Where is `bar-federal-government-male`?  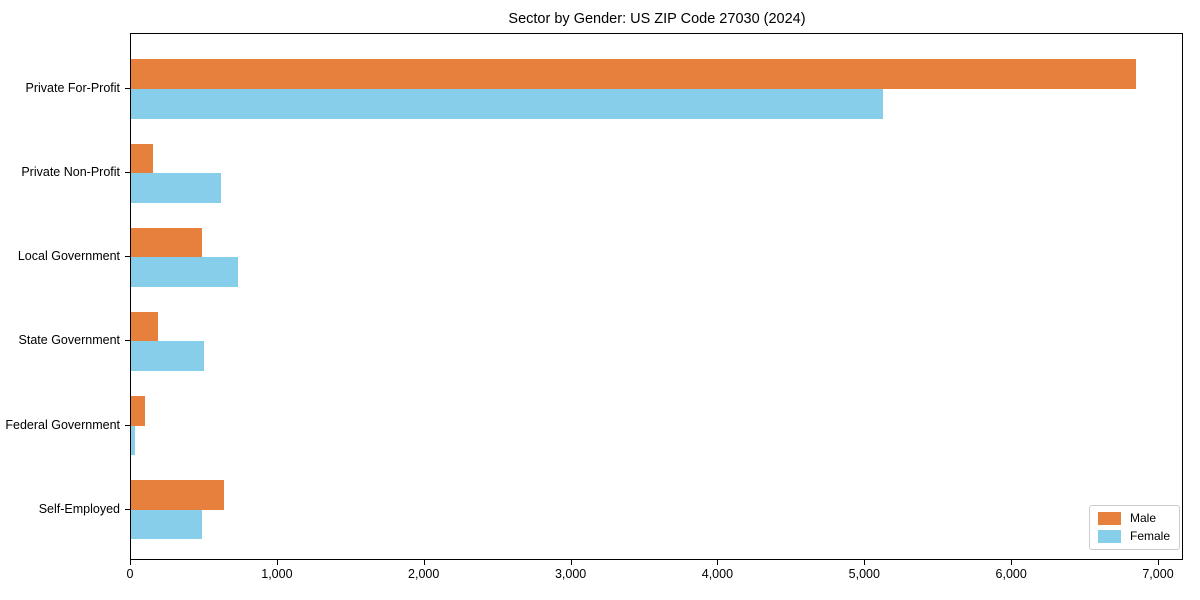 bar-federal-government-male is located at coordinates (138, 411).